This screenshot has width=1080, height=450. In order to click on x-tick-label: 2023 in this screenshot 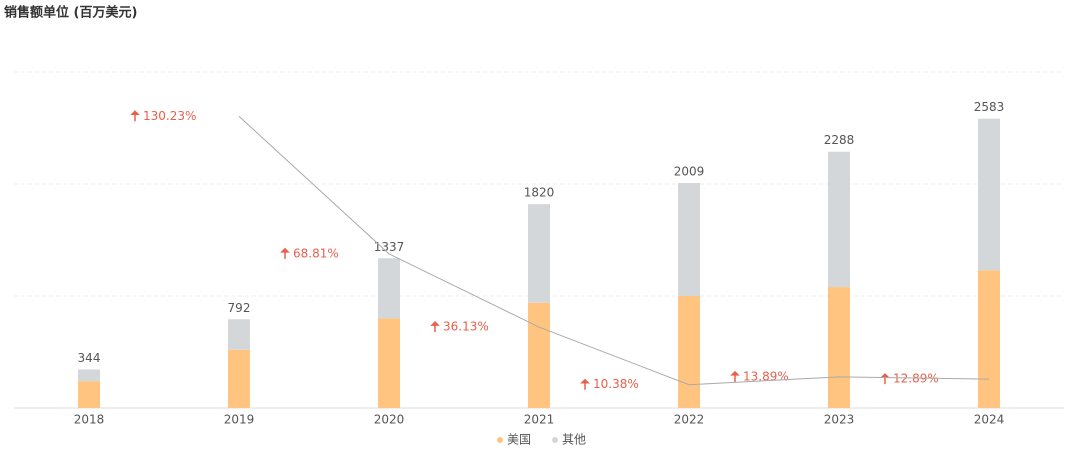, I will do `click(839, 420)`.